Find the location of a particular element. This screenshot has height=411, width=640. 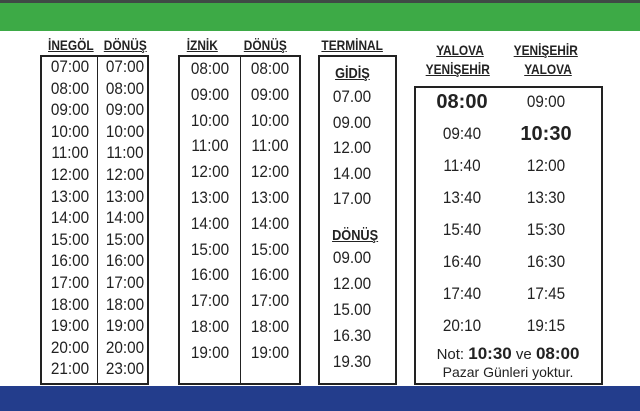

inegol-donus-time: 14:00 is located at coordinates (125, 218).